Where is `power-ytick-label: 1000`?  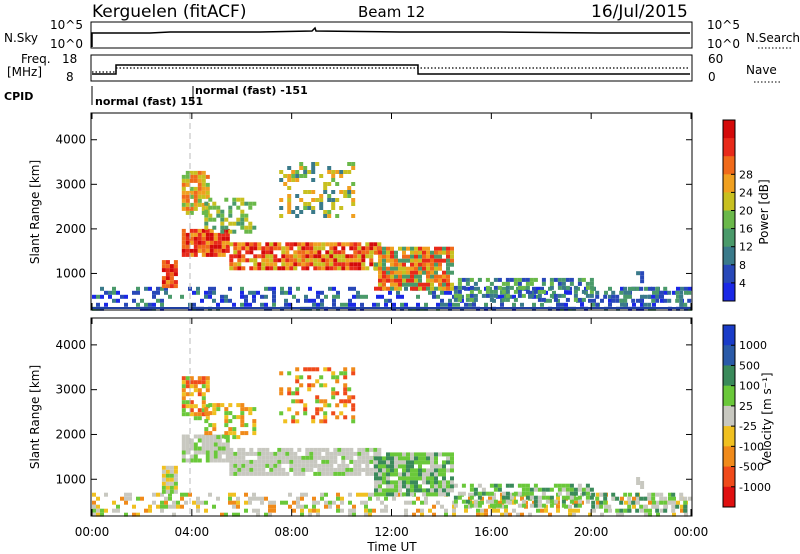 power-ytick-label: 1000 is located at coordinates (70, 273).